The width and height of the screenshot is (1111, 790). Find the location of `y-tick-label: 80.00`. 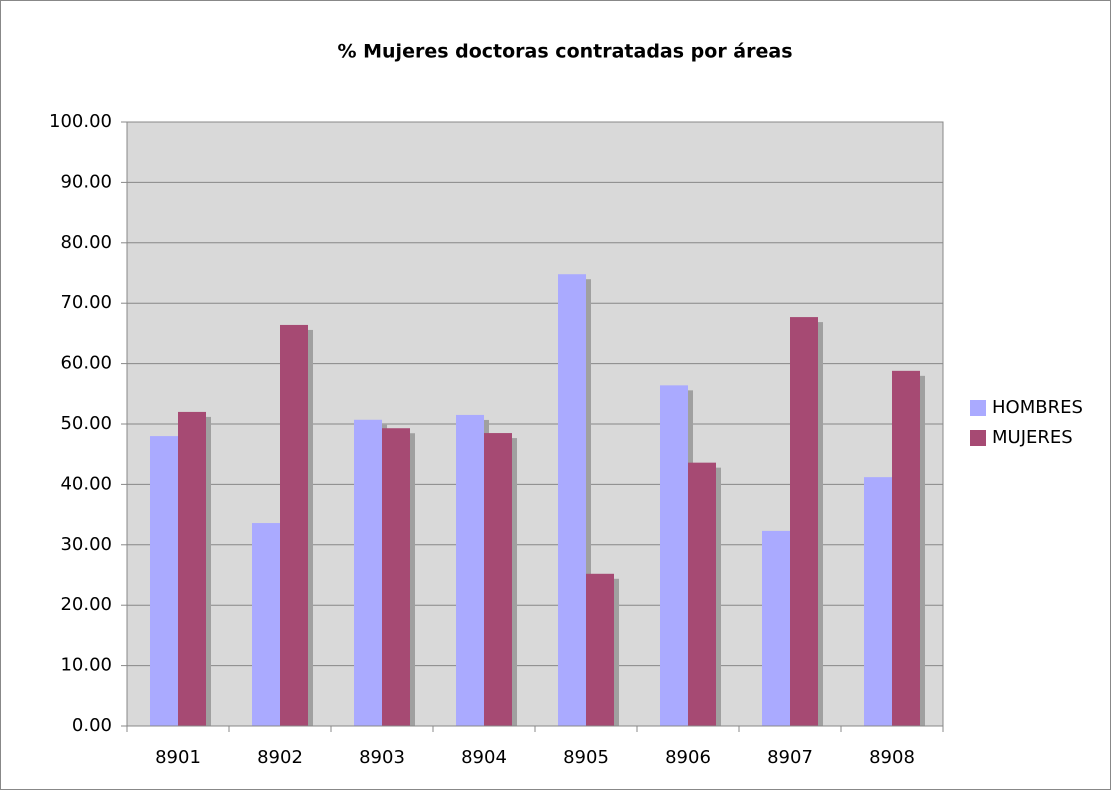

y-tick-label: 80.00 is located at coordinates (86, 242).